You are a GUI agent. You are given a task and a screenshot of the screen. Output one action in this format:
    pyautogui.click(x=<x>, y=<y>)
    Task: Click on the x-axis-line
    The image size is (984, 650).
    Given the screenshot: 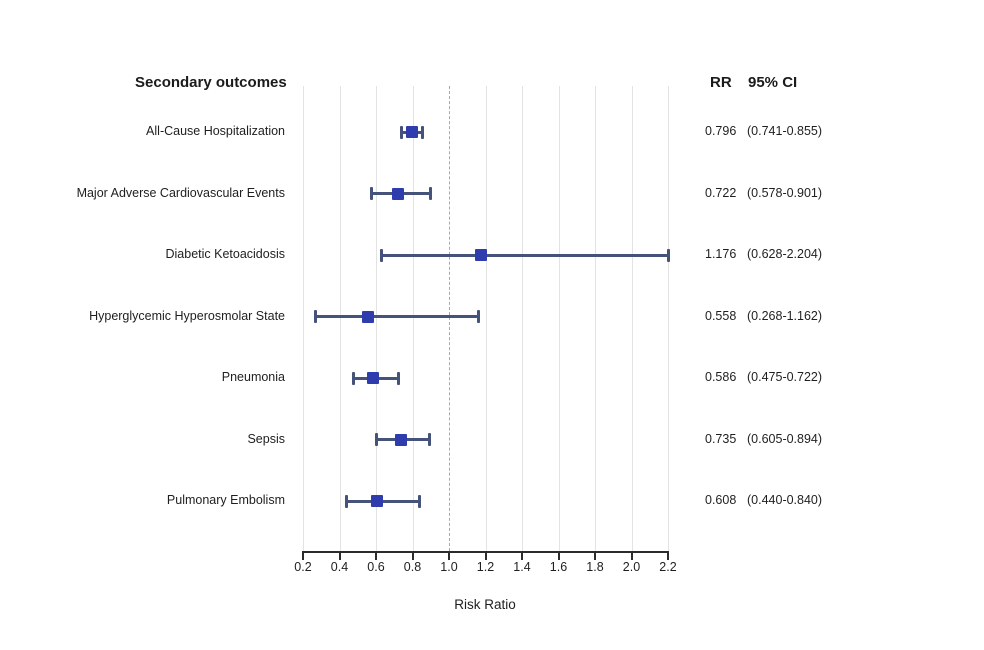 What is the action you would take?
    pyautogui.click(x=485, y=552)
    